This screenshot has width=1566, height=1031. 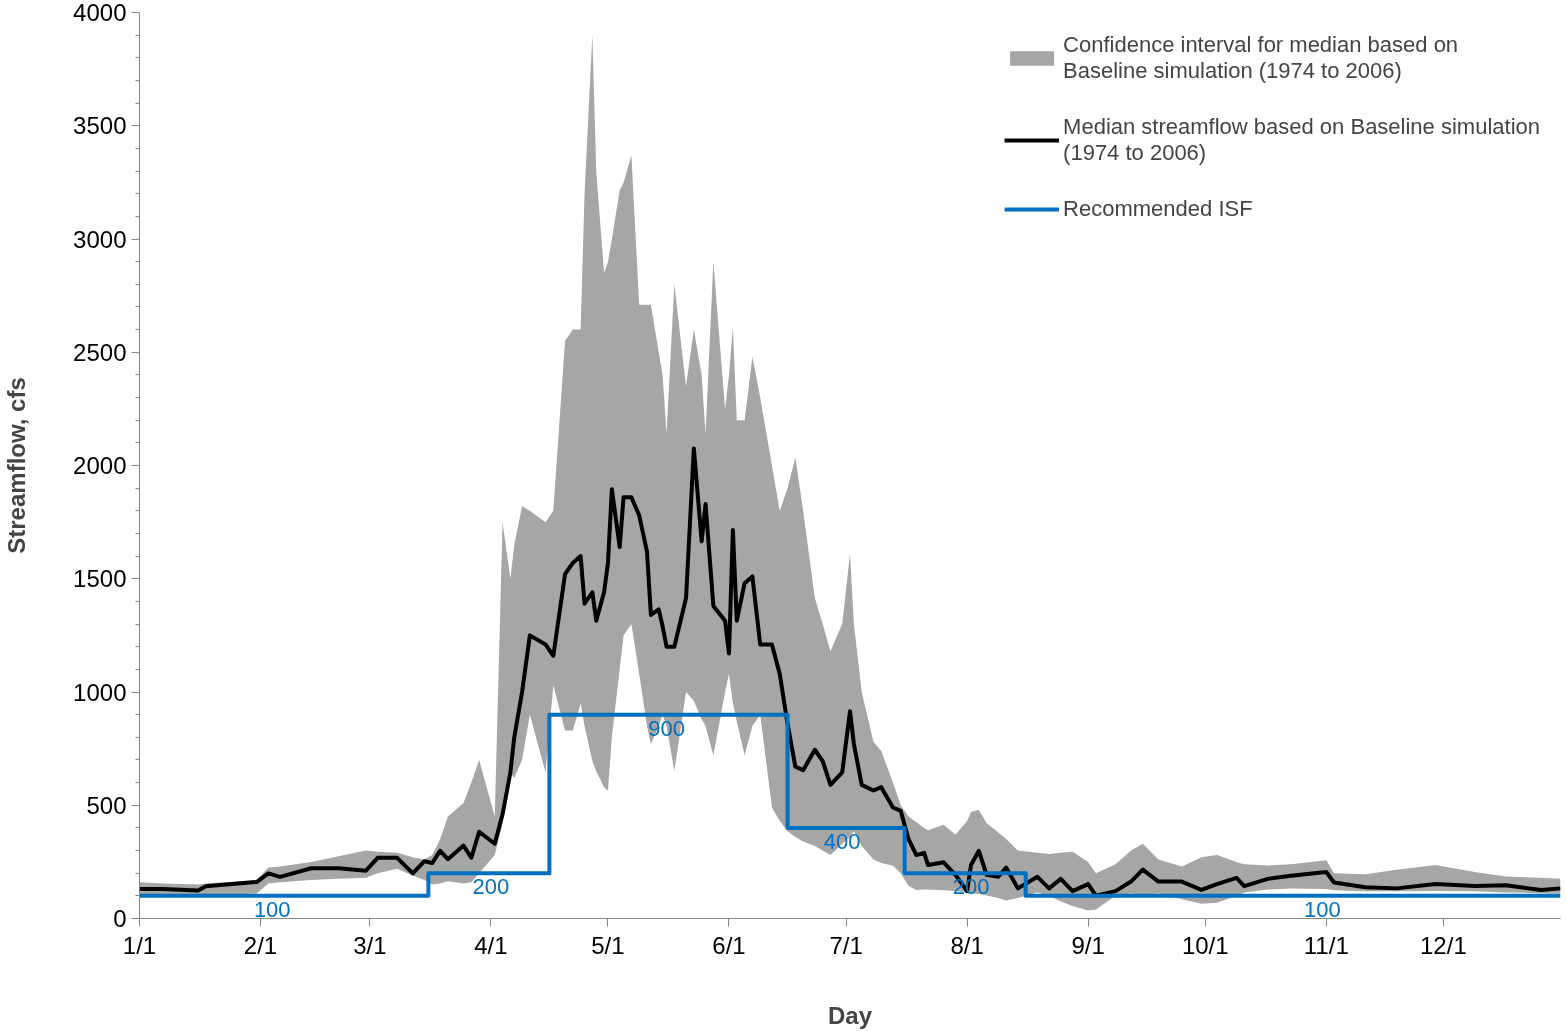 What do you see at coordinates (260, 945) in the screenshot?
I see `x-tick-label: 2/1` at bounding box center [260, 945].